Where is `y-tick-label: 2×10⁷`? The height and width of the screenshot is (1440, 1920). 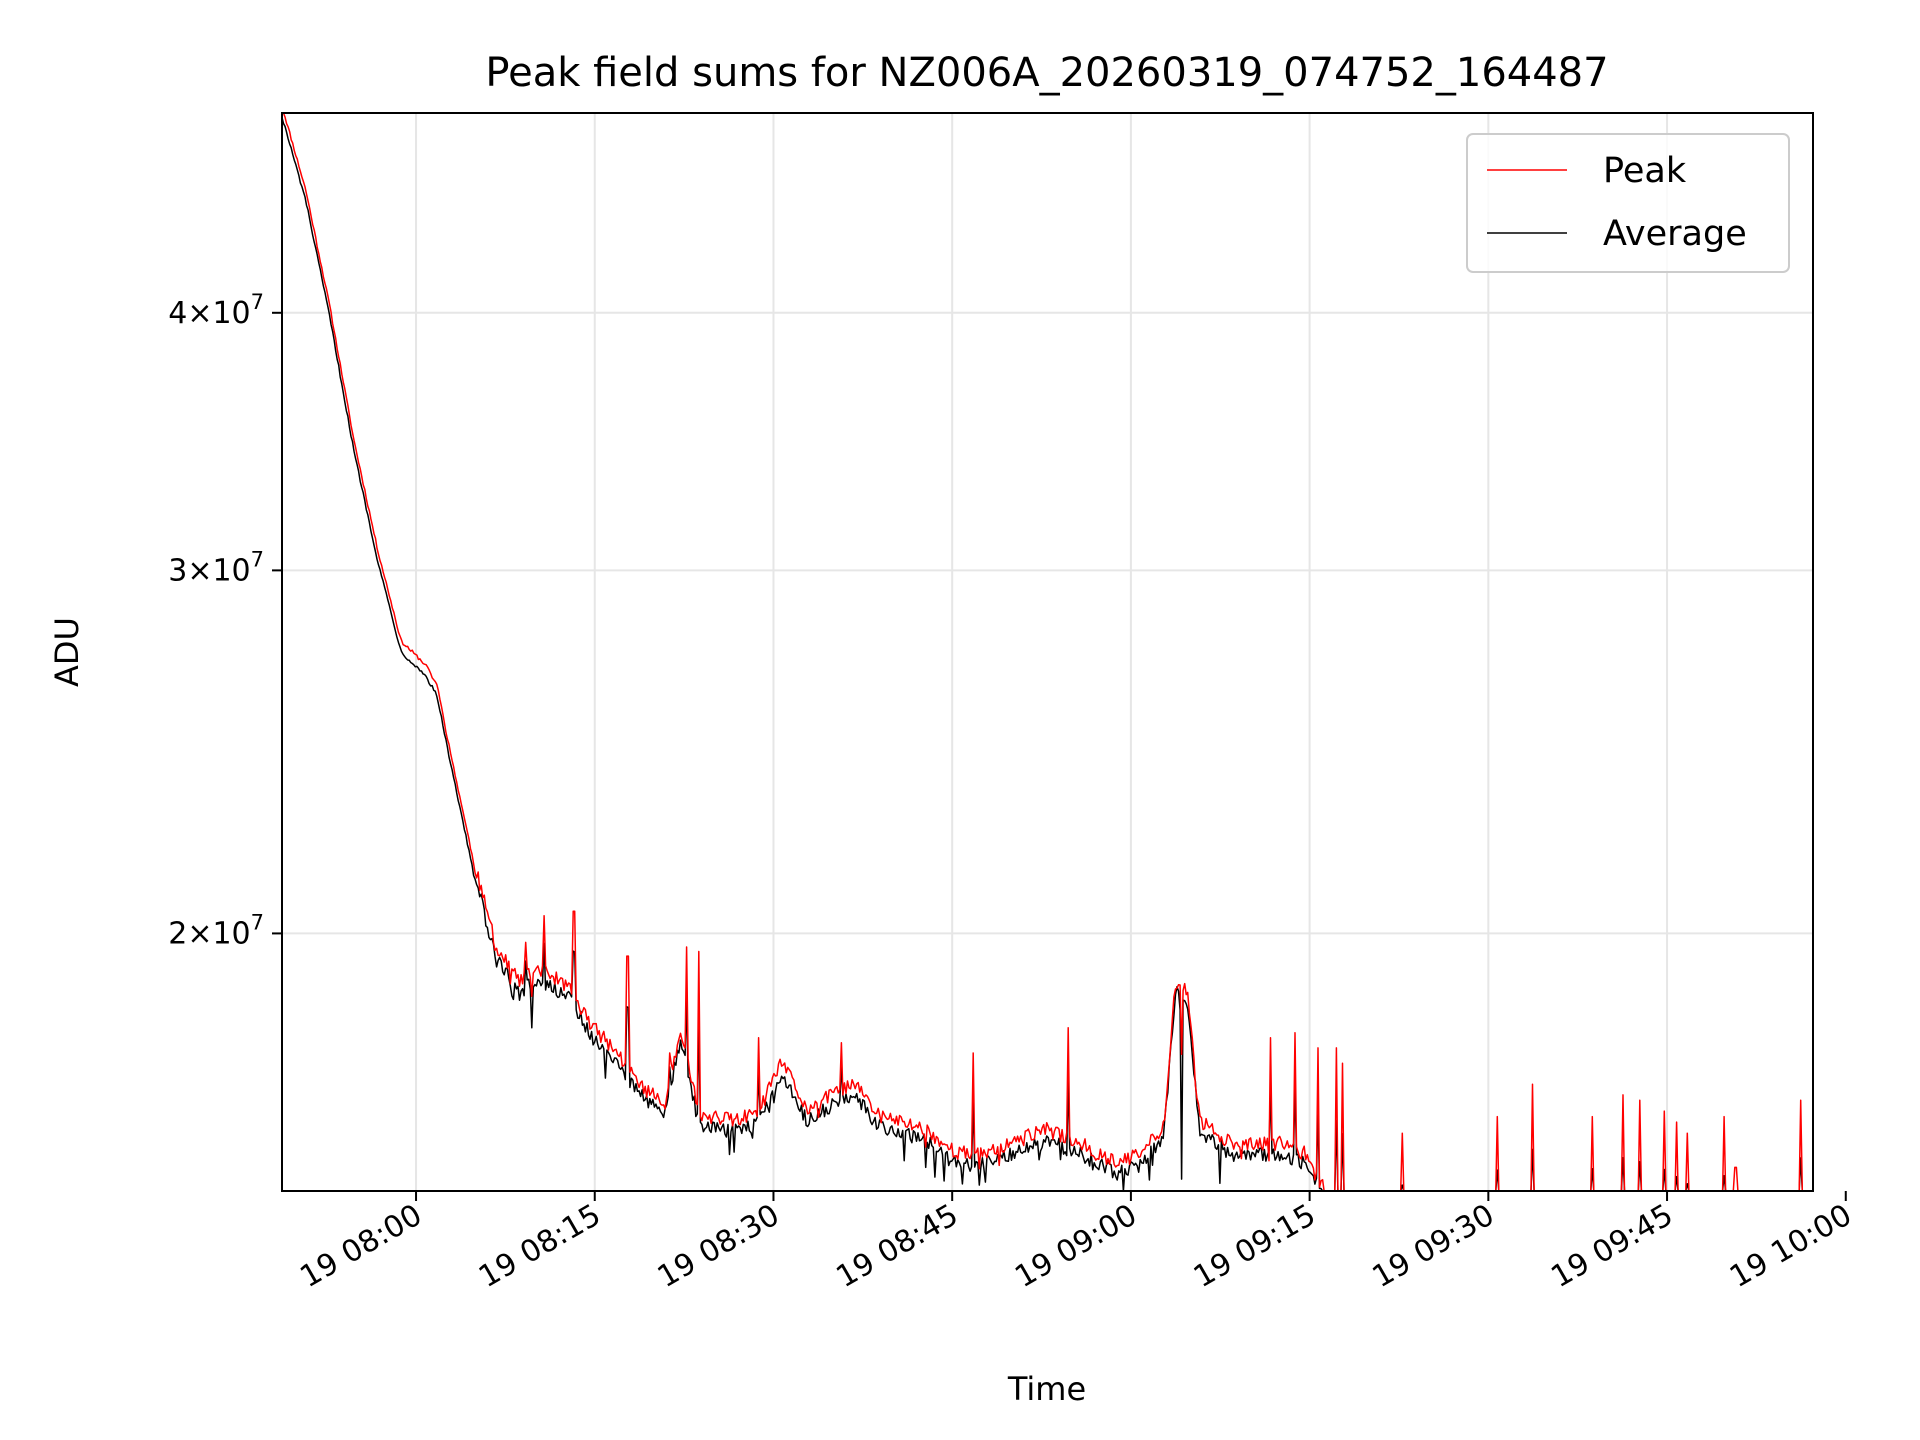
y-tick-label: 2×10⁷ is located at coordinates (216, 930).